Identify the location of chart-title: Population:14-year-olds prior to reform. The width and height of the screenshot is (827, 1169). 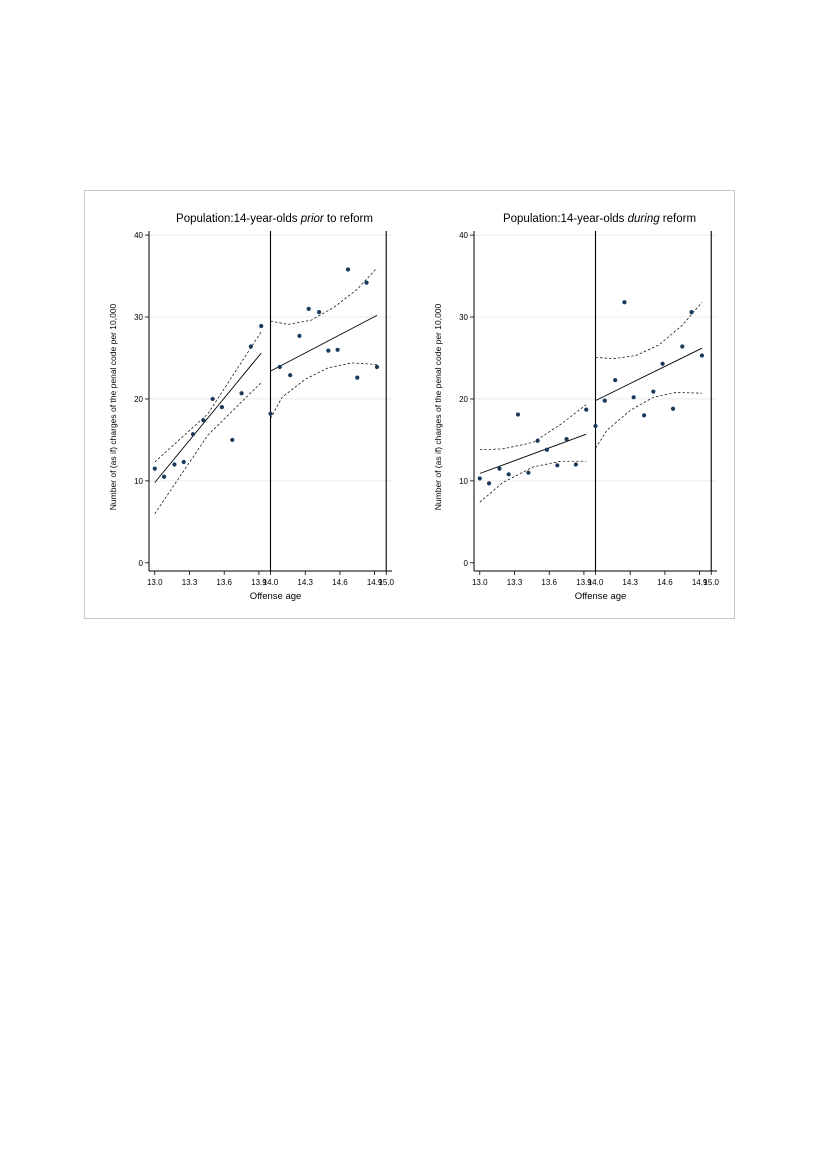
(274, 219).